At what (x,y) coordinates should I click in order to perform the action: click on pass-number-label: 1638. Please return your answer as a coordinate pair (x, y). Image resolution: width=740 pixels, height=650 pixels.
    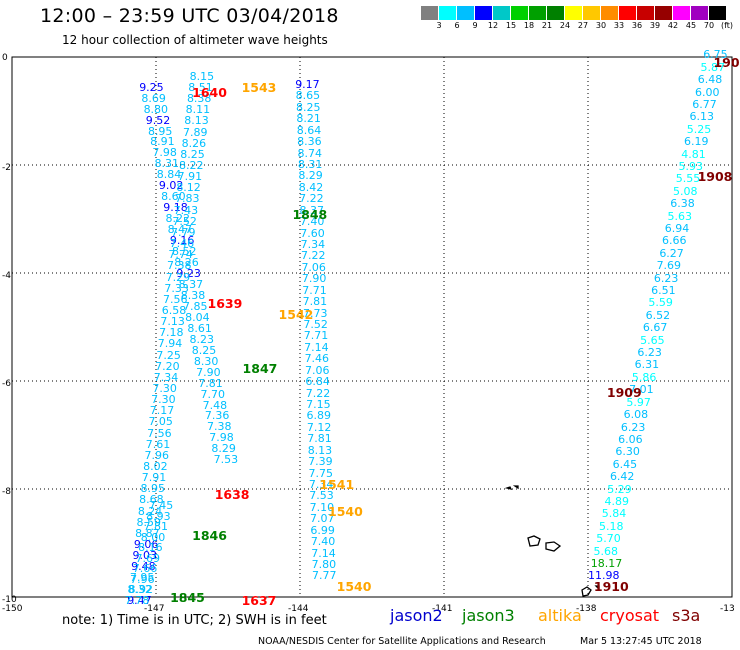
    Looking at the image, I should click on (232, 495).